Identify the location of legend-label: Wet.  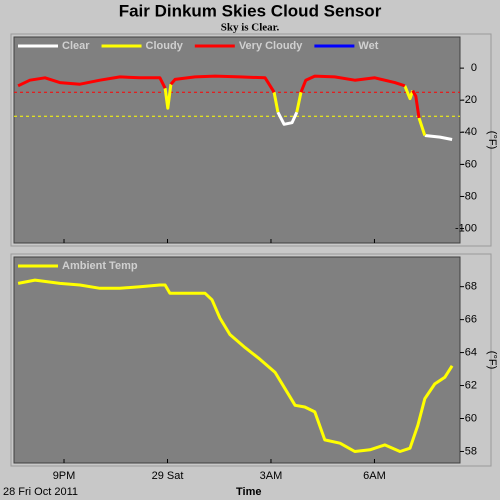
(368, 46).